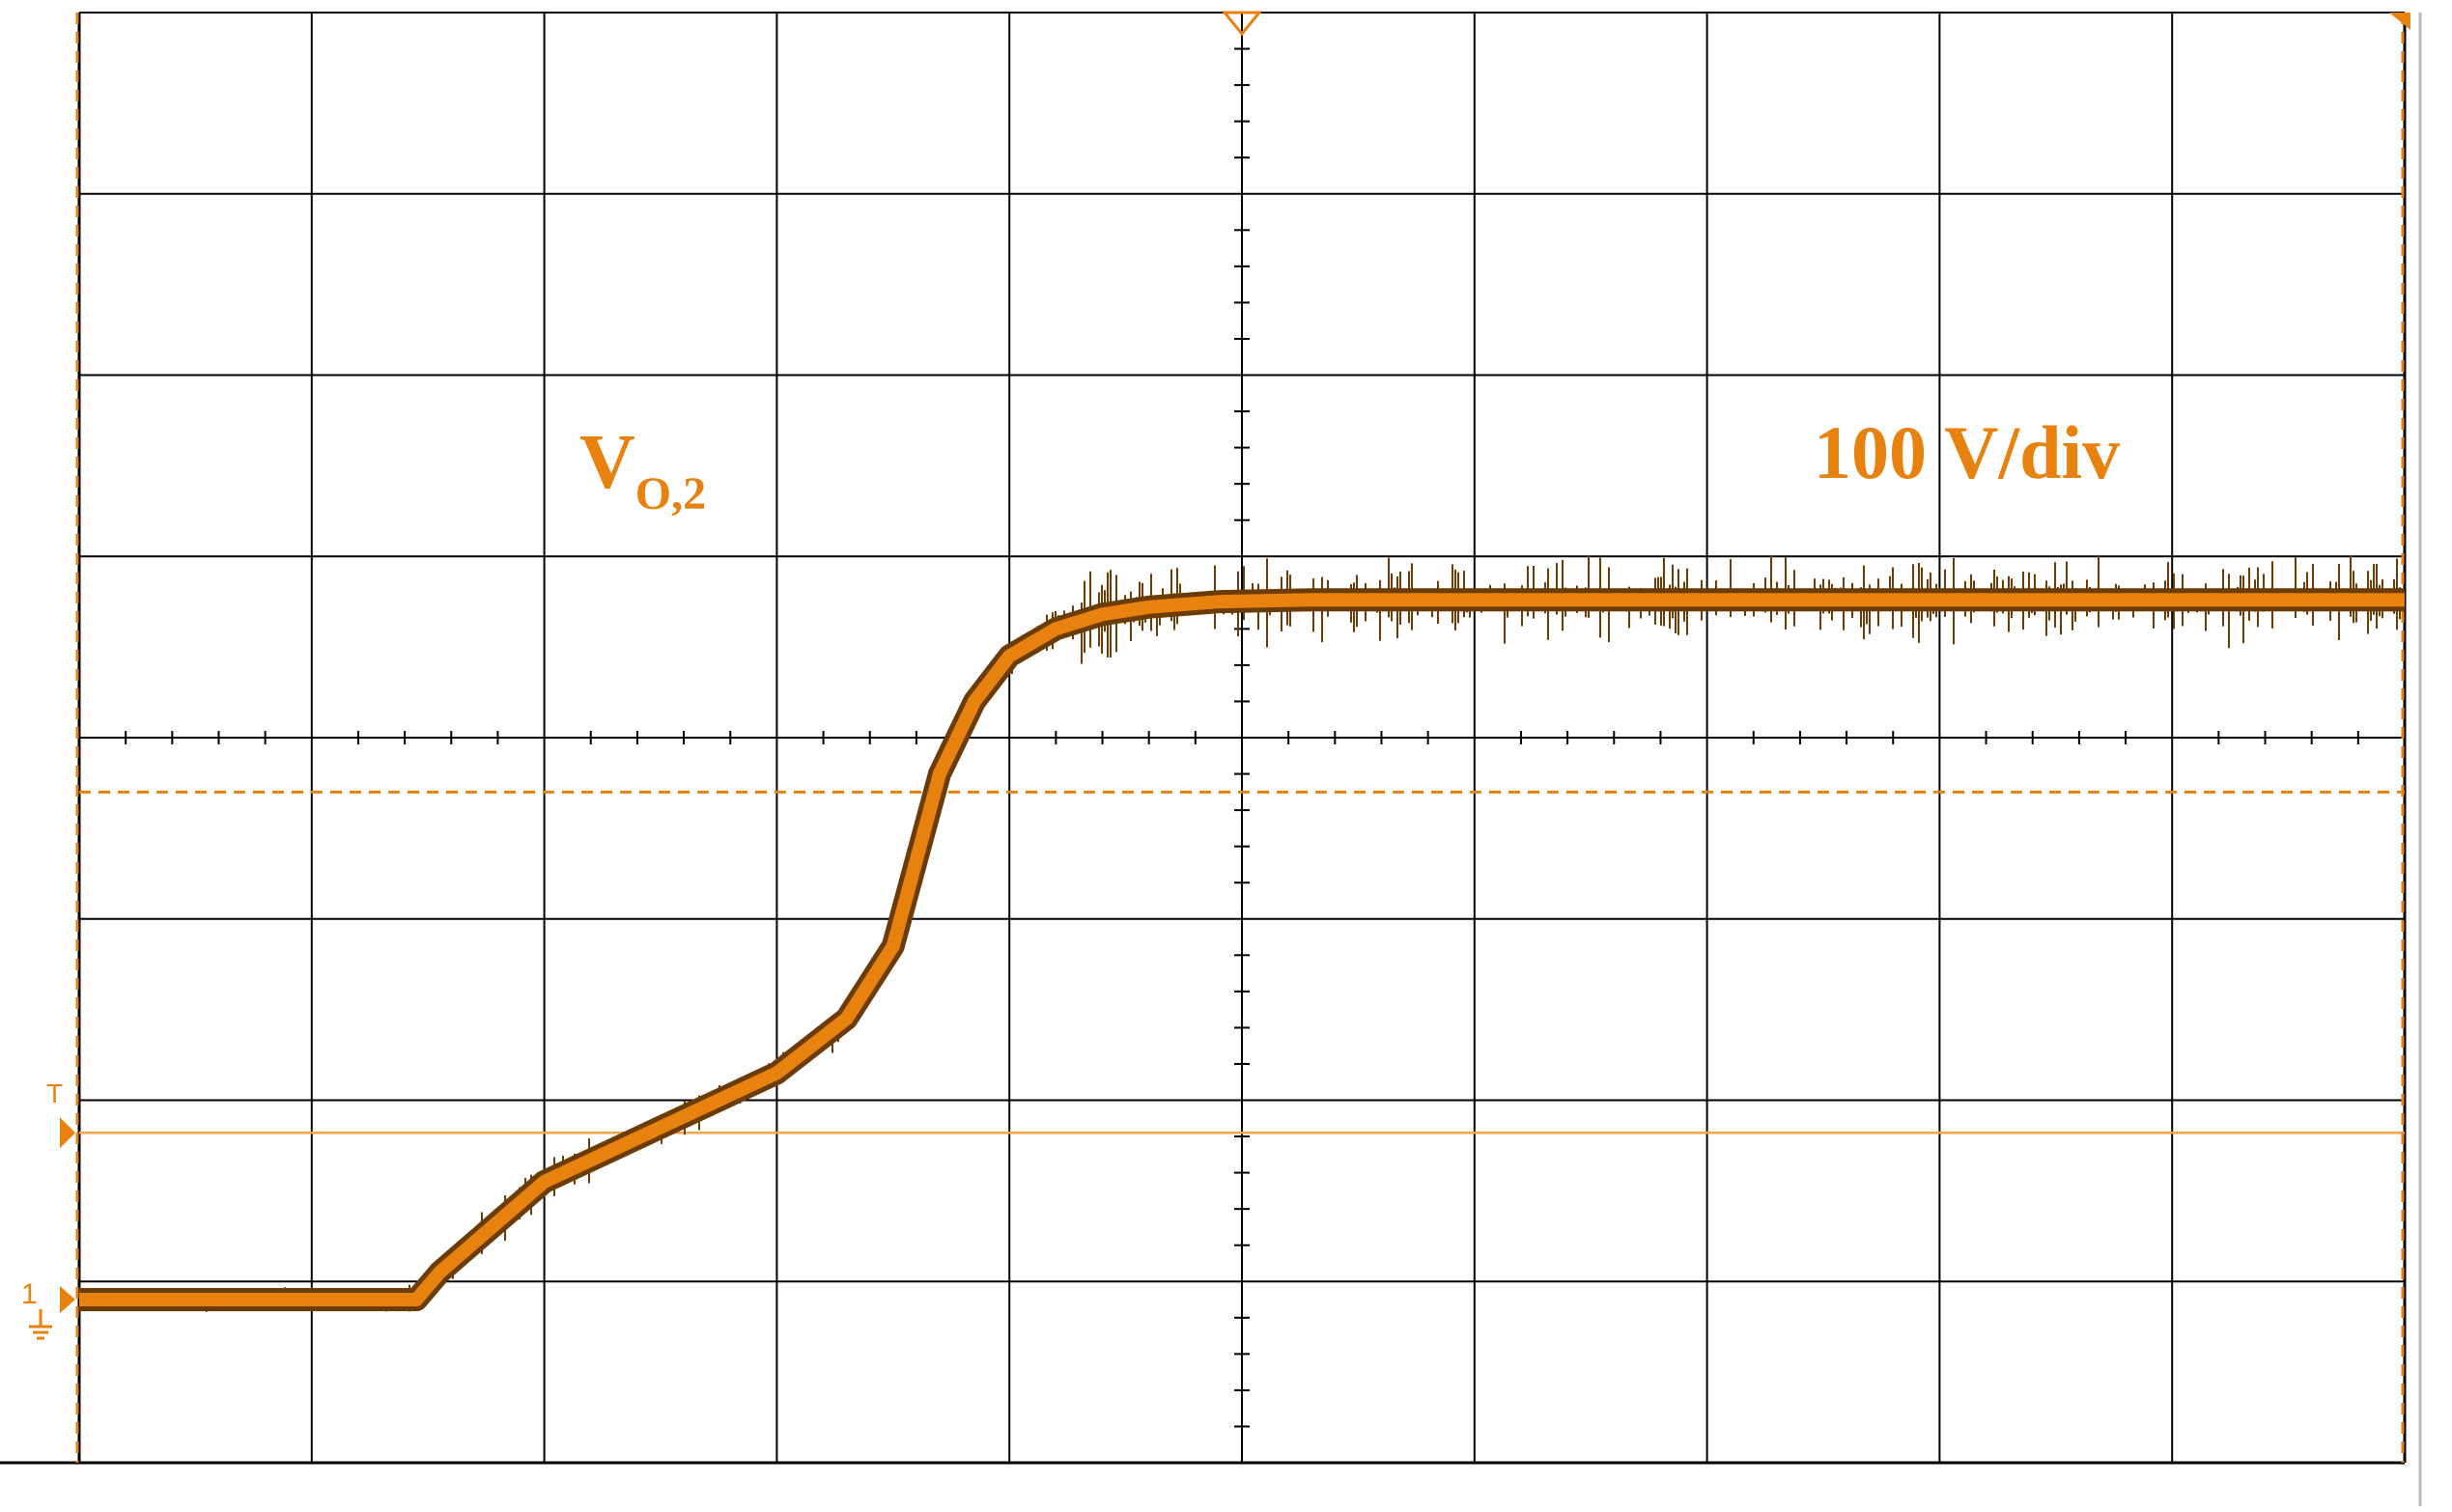 The width and height of the screenshot is (2452, 1512). What do you see at coordinates (1967, 452) in the screenshot?
I see `scale-label: 100 V/div` at bounding box center [1967, 452].